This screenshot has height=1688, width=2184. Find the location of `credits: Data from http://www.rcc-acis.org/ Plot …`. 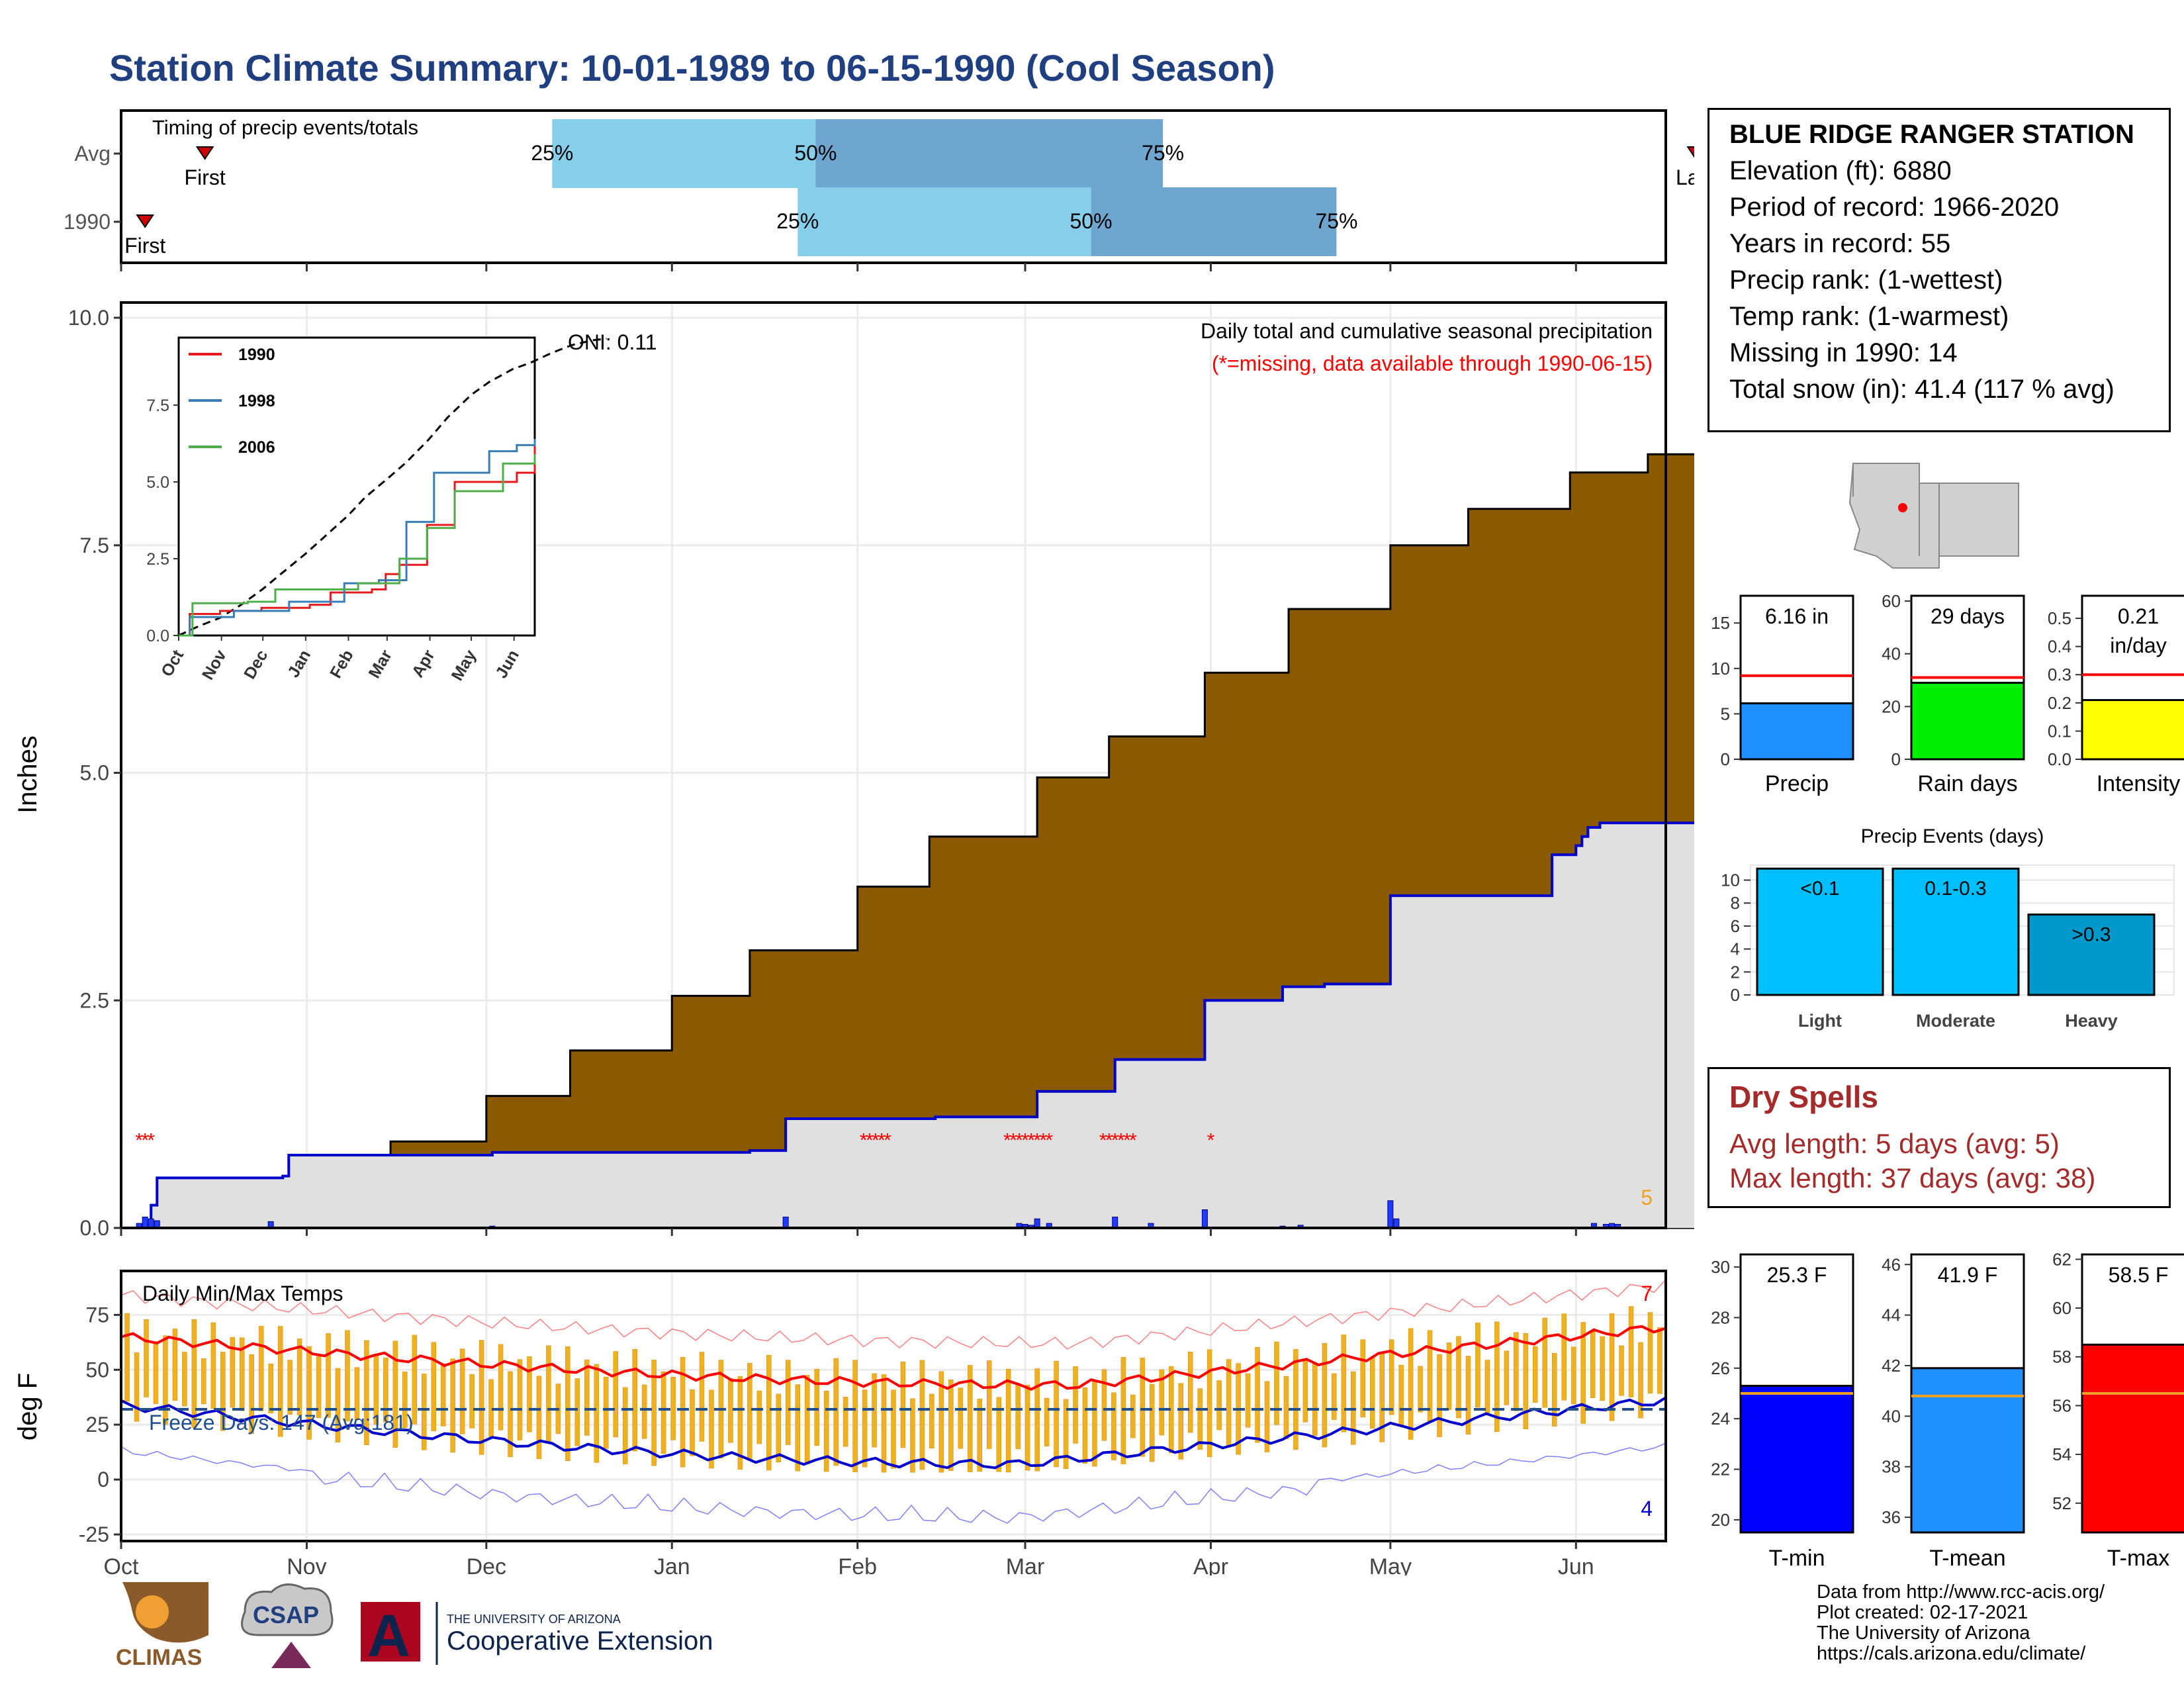

credits: Data from http://www.rcc-acis.org/ Plot … is located at coordinates (1961, 1623).